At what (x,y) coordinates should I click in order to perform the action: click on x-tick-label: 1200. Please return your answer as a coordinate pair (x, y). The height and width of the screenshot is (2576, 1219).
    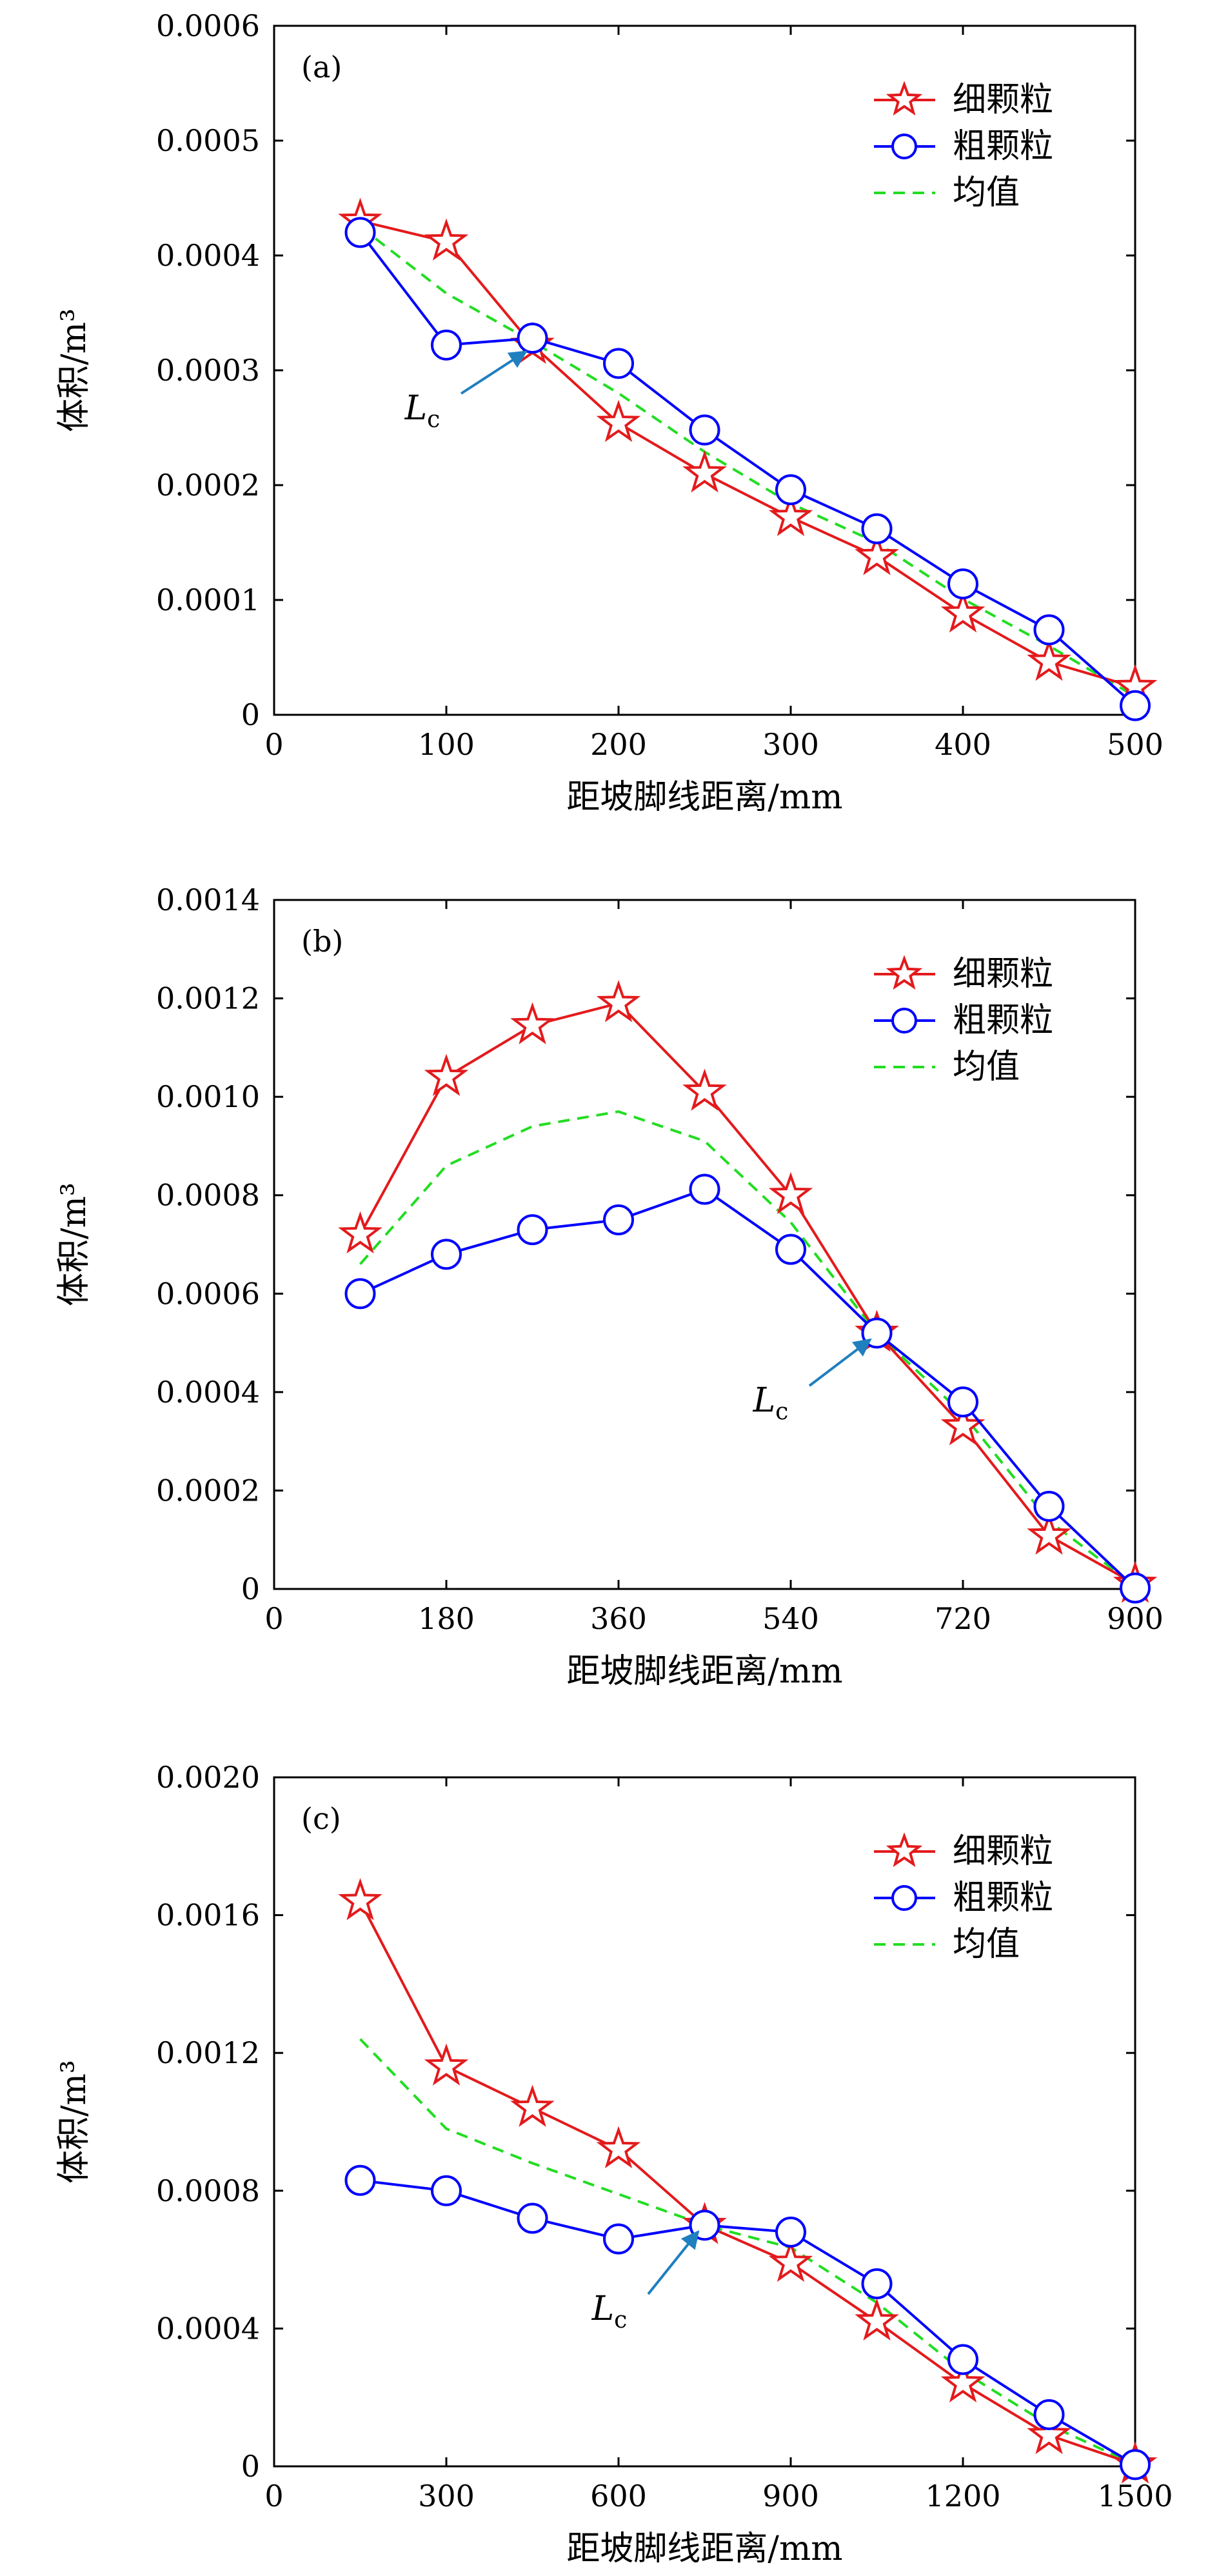
    Looking at the image, I should click on (962, 2496).